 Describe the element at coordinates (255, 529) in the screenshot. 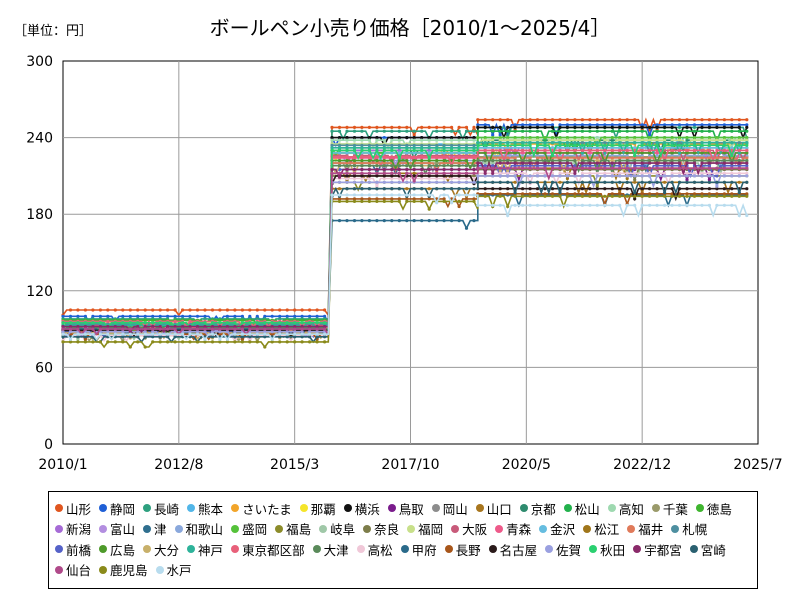

I see `legend-label: 盛岡` at that location.